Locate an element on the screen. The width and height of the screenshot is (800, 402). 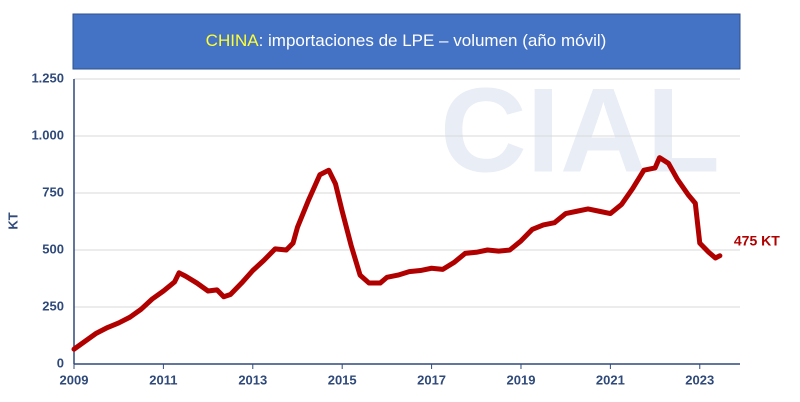
x-tick-label: 2011 is located at coordinates (163, 379).